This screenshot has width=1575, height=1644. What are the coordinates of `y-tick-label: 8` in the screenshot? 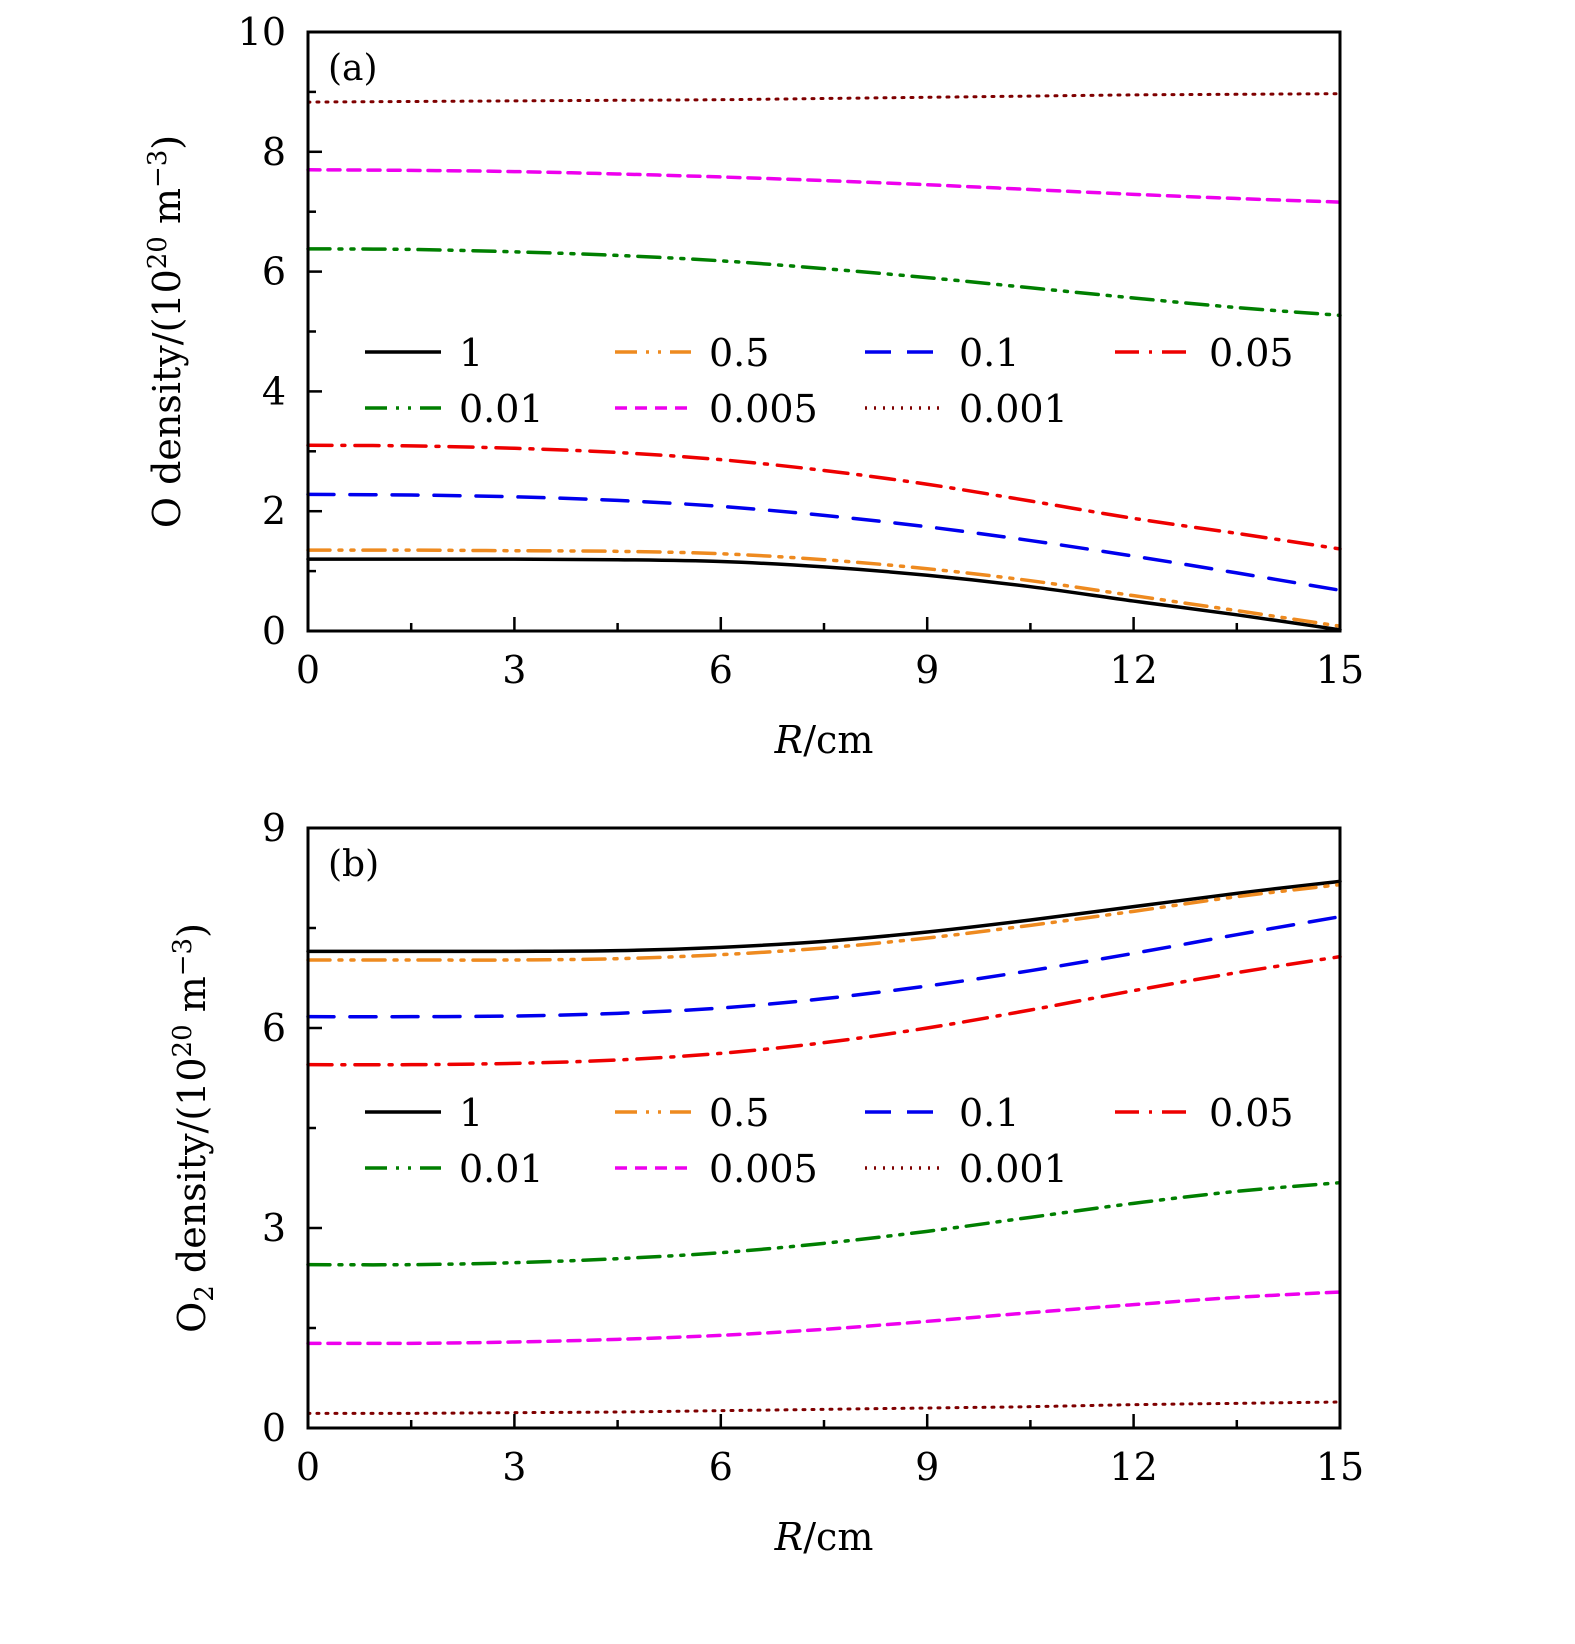 It's located at (274, 152).